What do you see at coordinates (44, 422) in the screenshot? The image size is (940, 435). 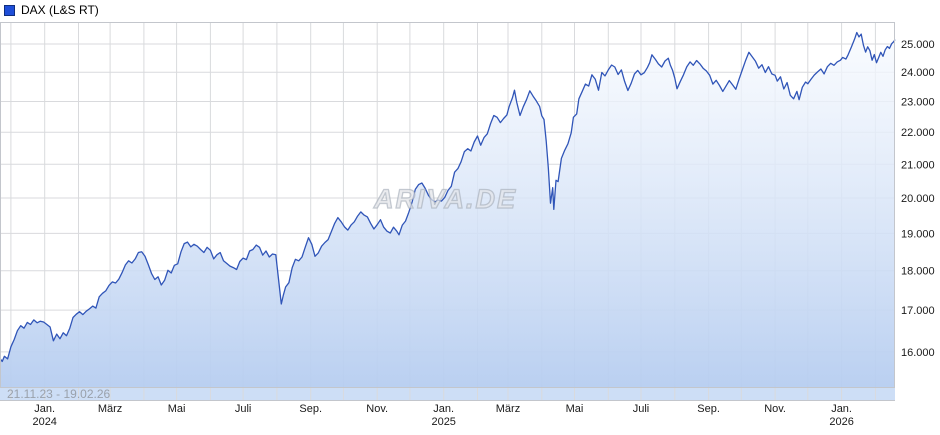 I see `x-axis-year-label: 2024` at bounding box center [44, 422].